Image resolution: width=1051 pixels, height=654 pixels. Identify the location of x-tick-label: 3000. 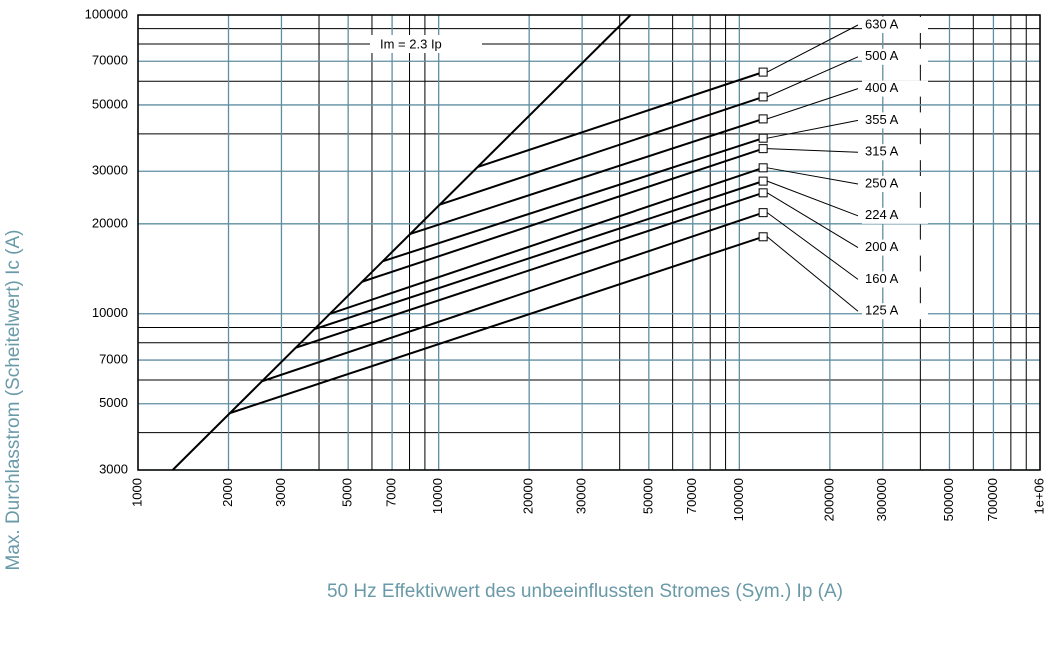
(280, 492).